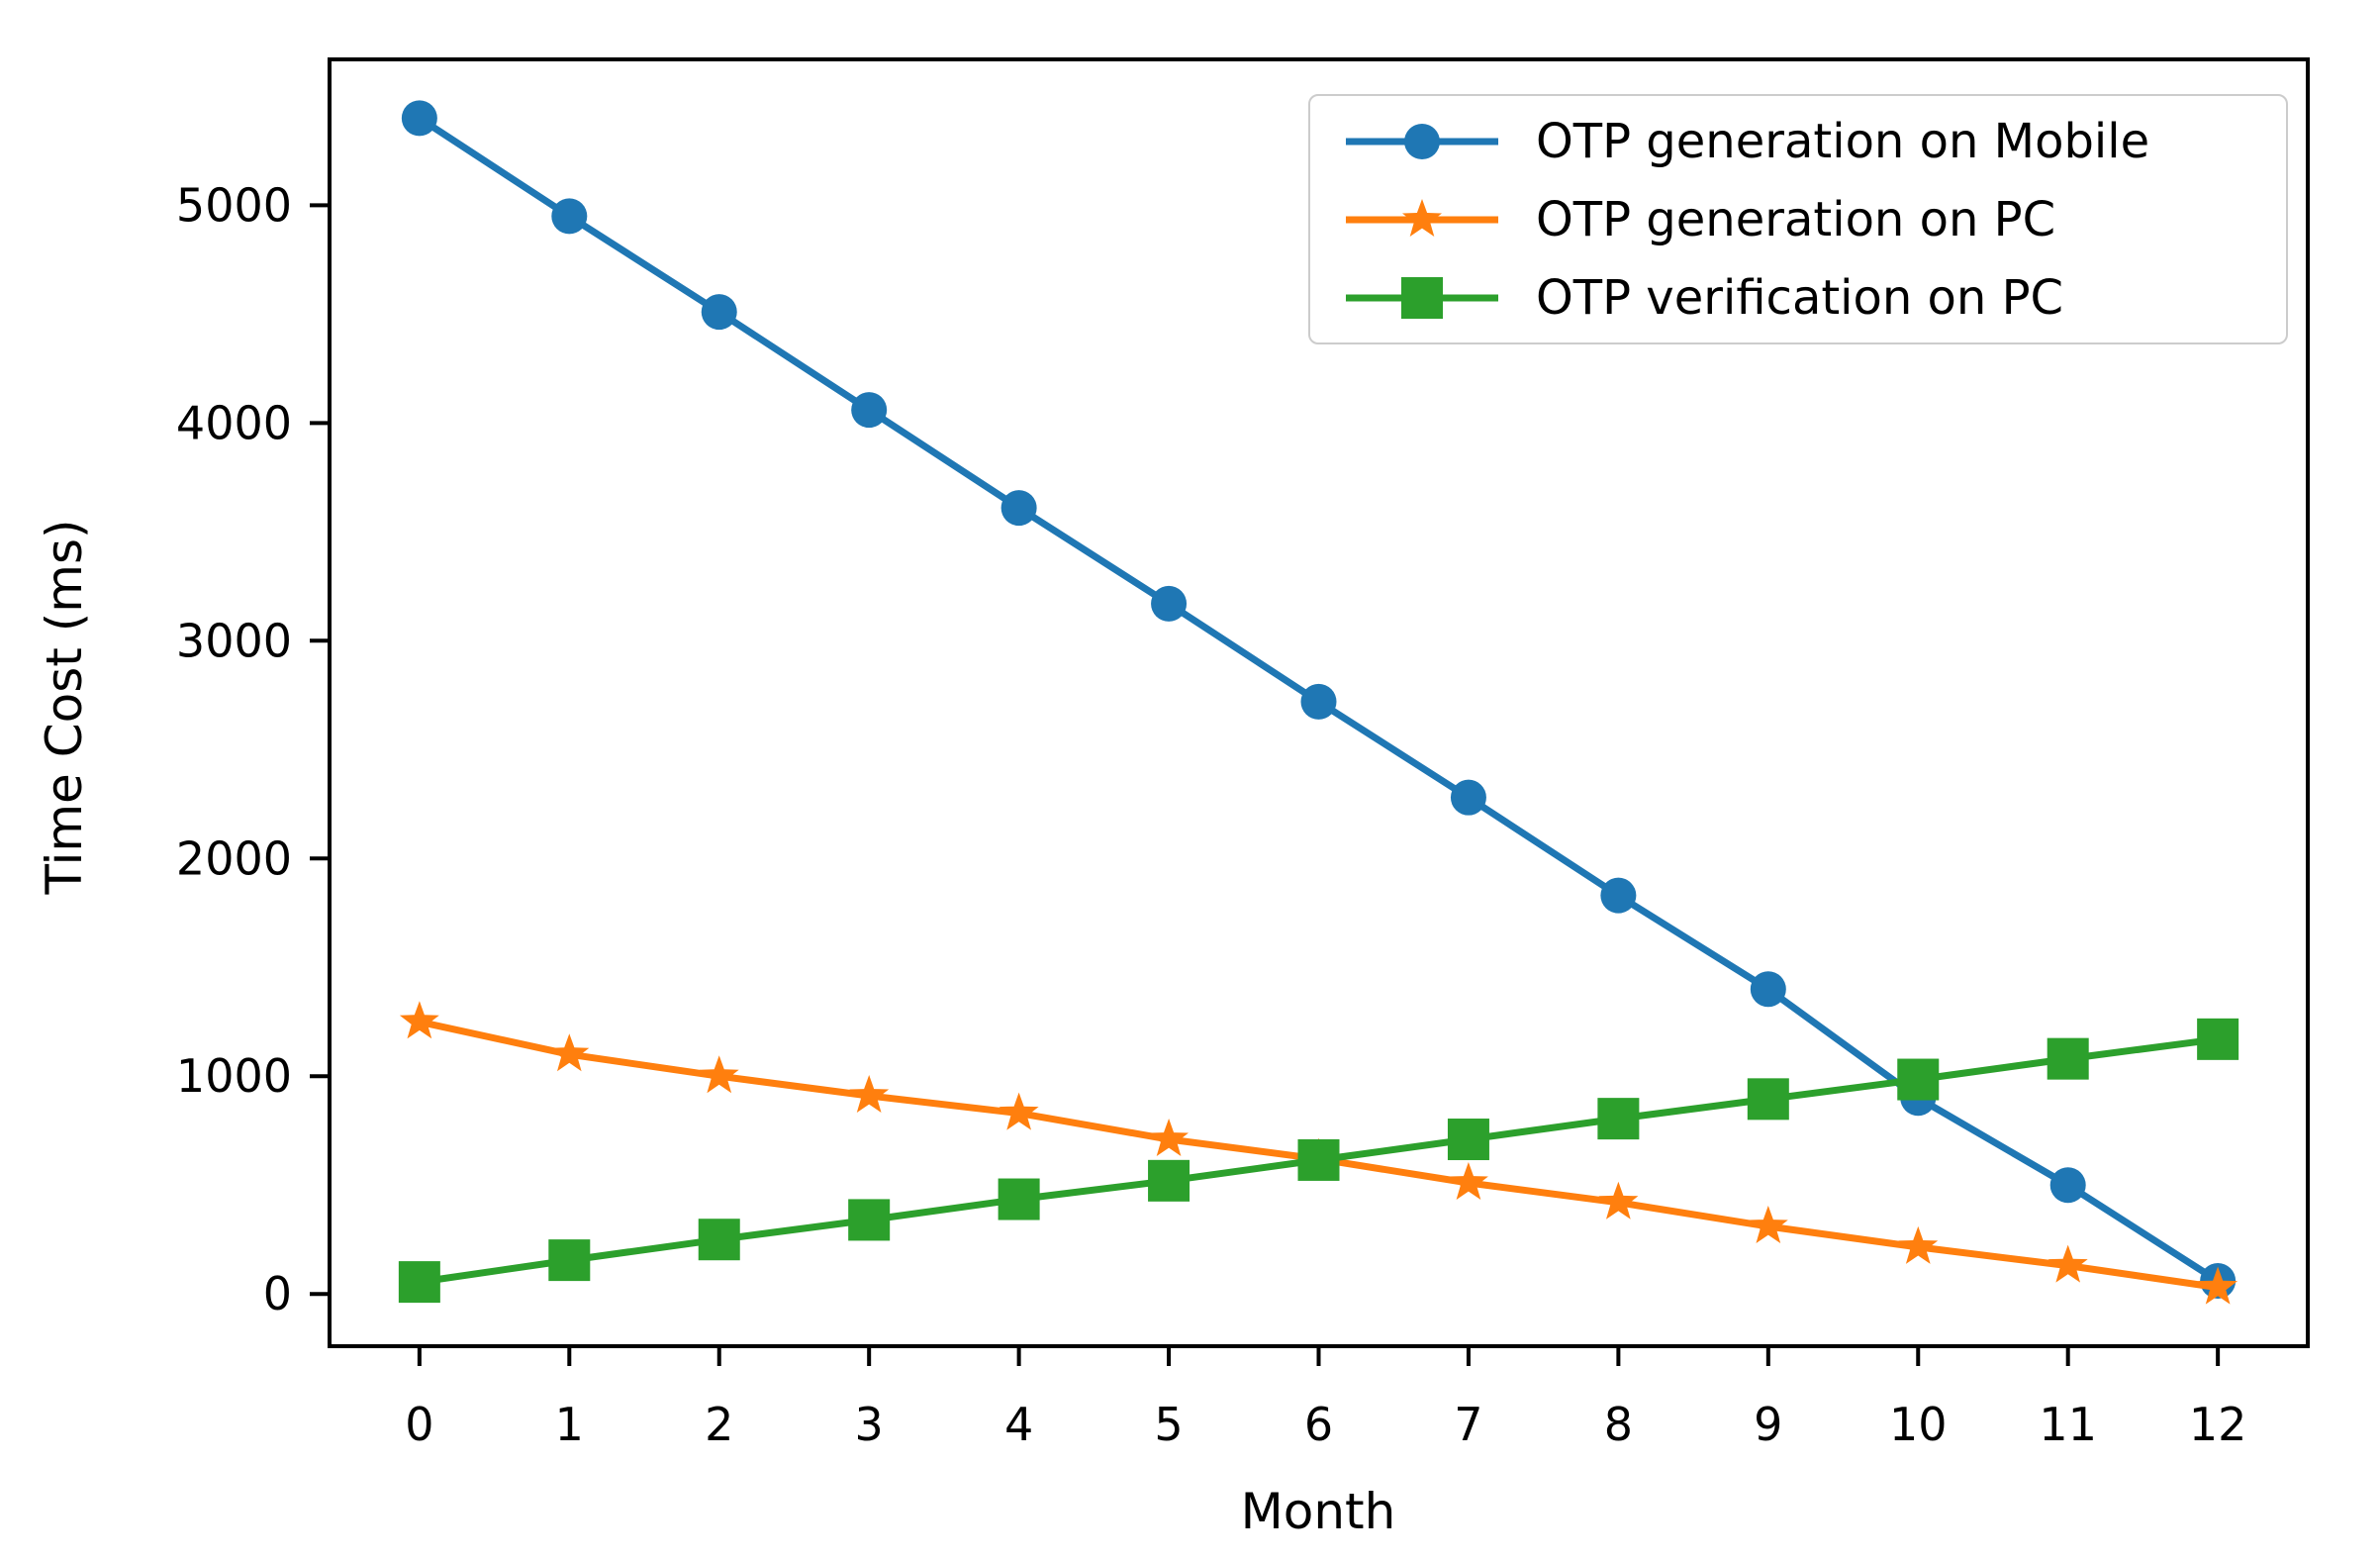 The width and height of the screenshot is (2380, 1562). What do you see at coordinates (1468, 1424) in the screenshot?
I see `x-tick-label: 7` at bounding box center [1468, 1424].